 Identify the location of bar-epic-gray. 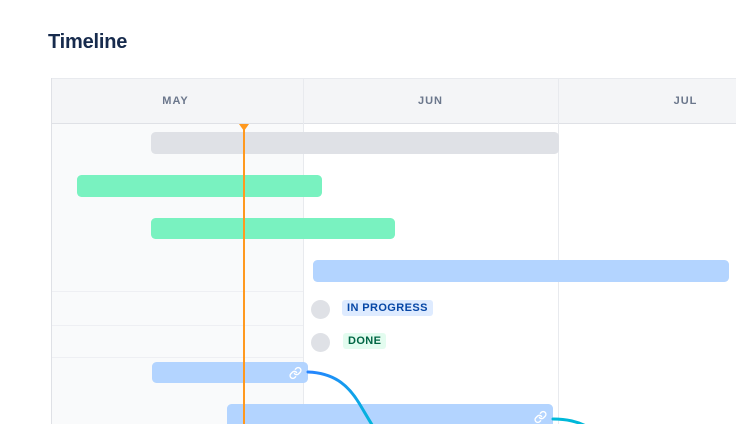
(355, 143).